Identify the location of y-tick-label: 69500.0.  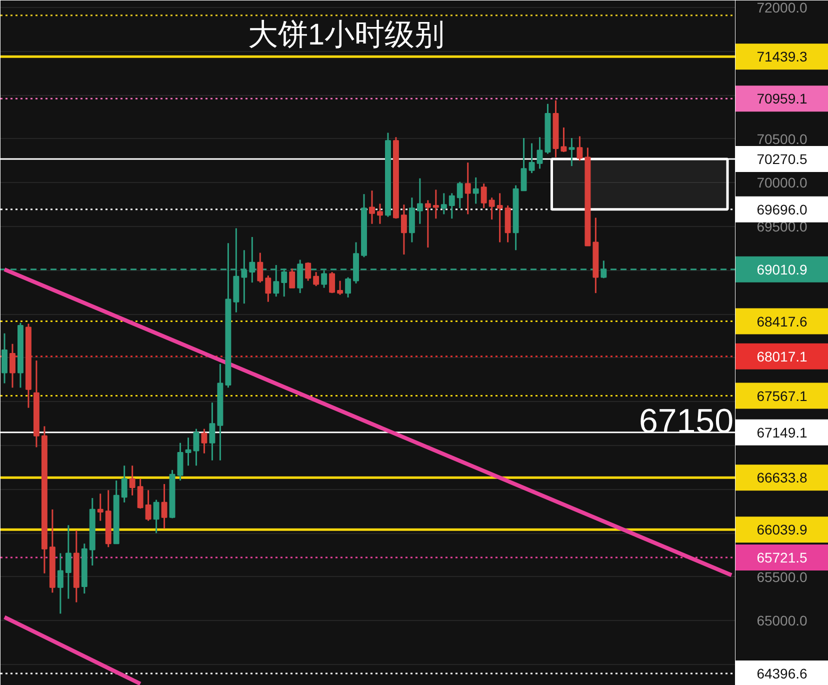
(782, 226).